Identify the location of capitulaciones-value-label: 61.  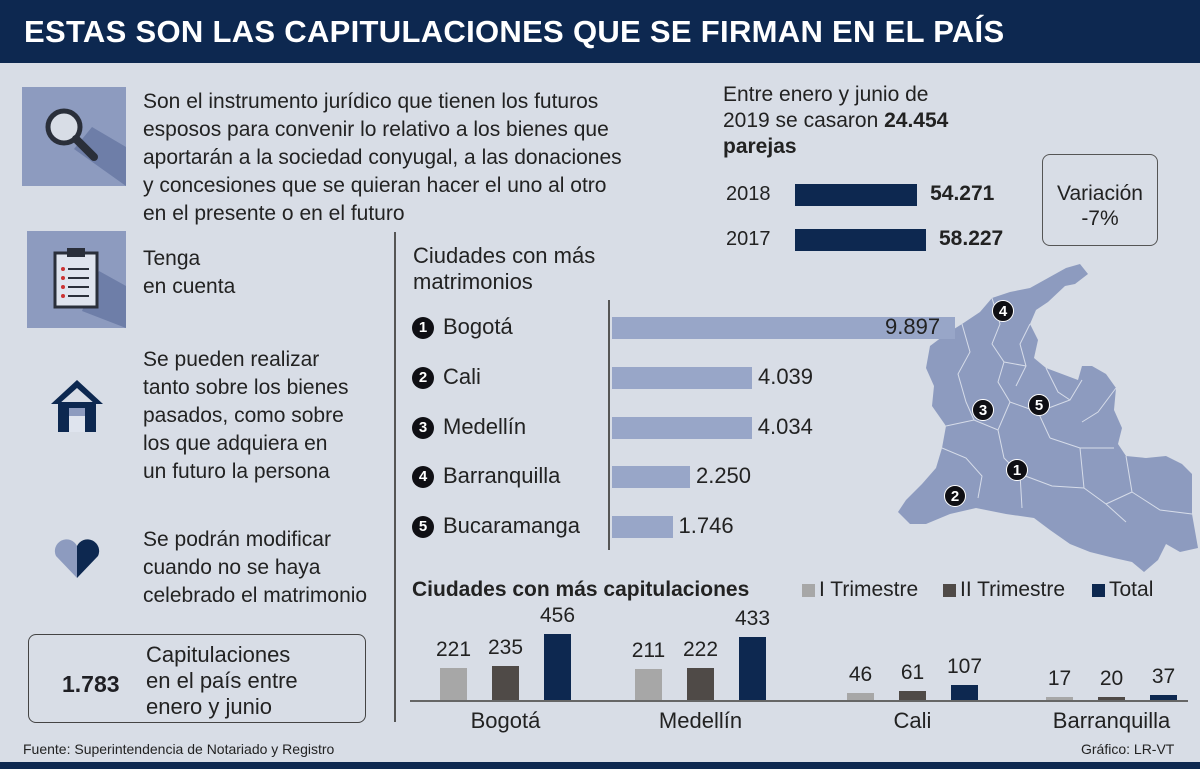
(912, 673).